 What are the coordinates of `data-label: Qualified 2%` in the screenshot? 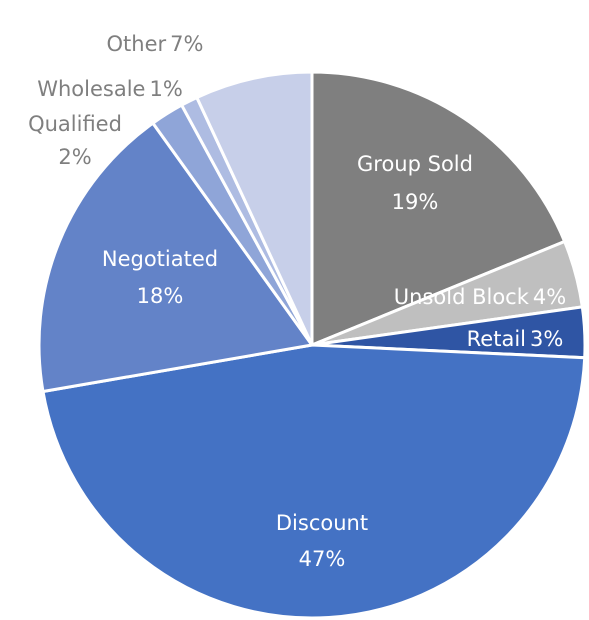 It's located at (75, 140).